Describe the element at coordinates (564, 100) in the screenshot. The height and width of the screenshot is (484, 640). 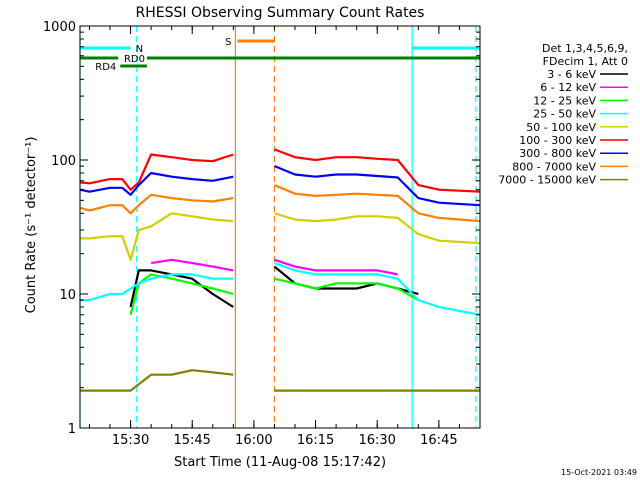
I see `legend-label-3: 12 - 25 keV` at that location.